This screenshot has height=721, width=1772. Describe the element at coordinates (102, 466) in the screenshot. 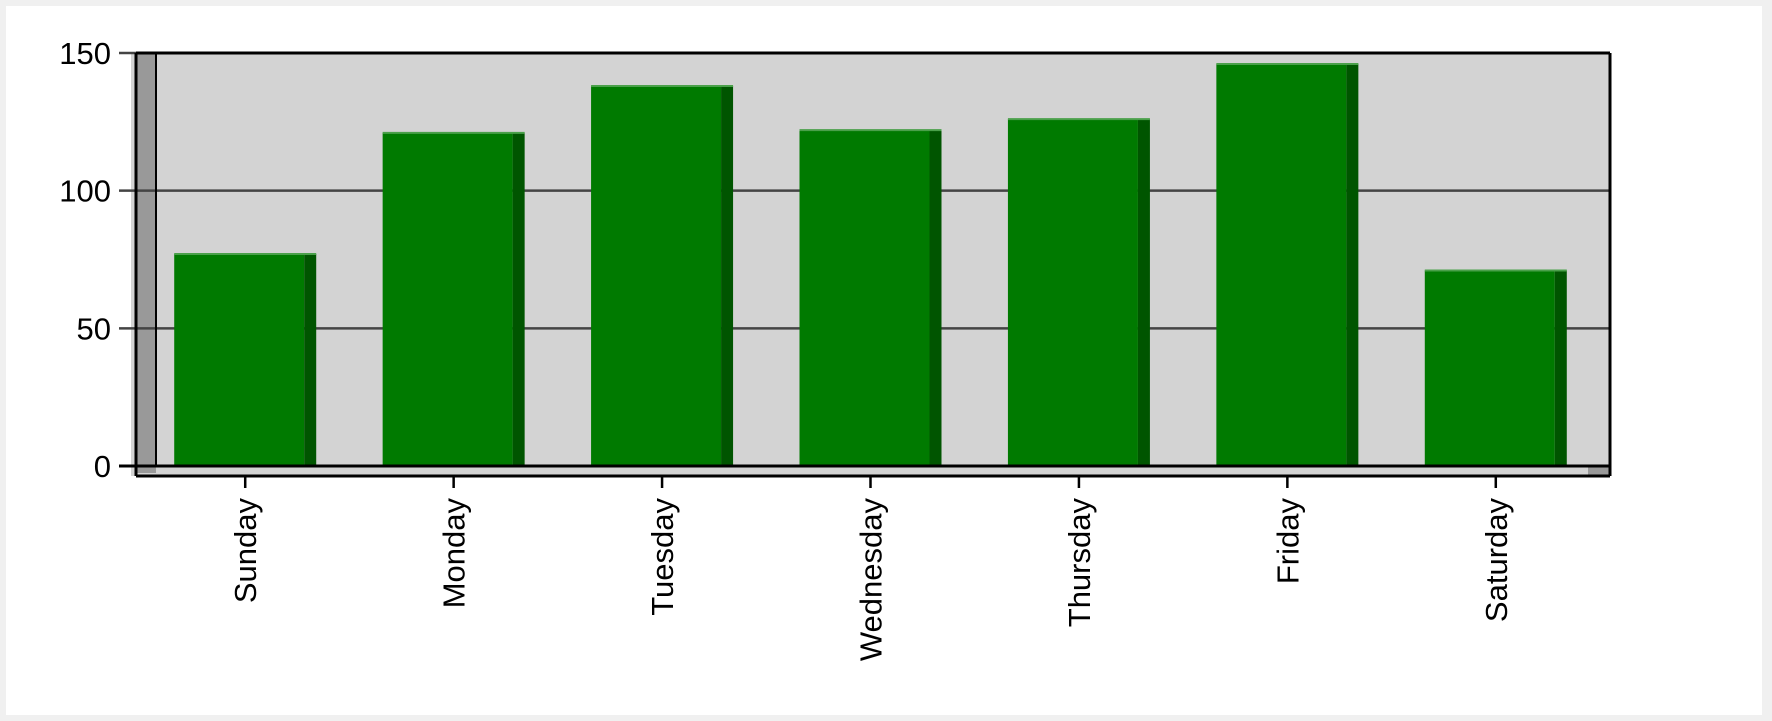

I see `y-tick-label: 0` at that location.